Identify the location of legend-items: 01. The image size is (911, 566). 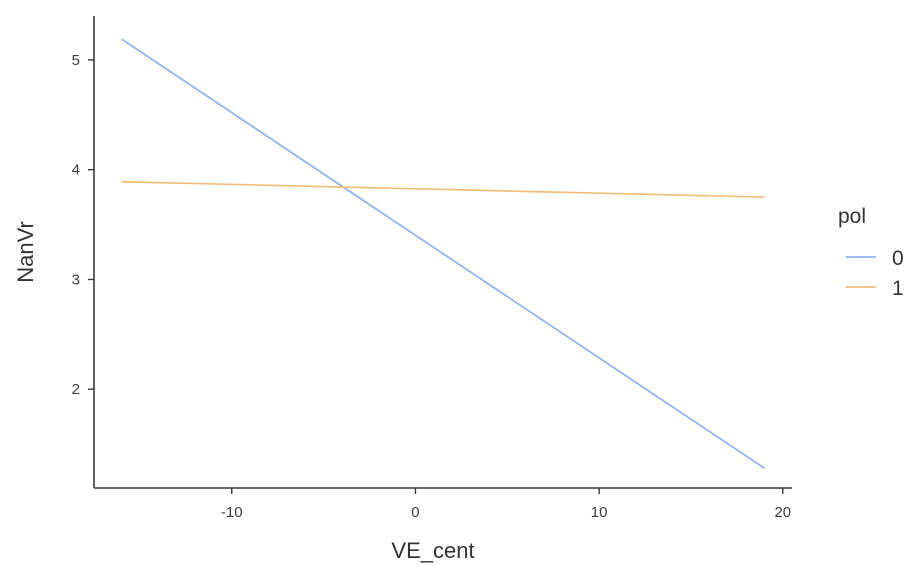
(875, 273).